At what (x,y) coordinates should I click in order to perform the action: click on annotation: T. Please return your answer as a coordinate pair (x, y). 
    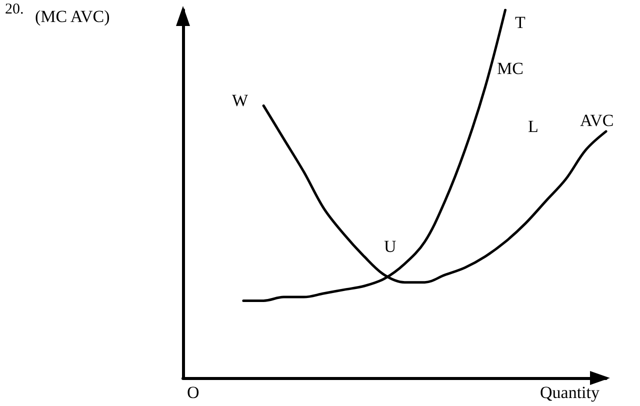
    Looking at the image, I should click on (520, 22).